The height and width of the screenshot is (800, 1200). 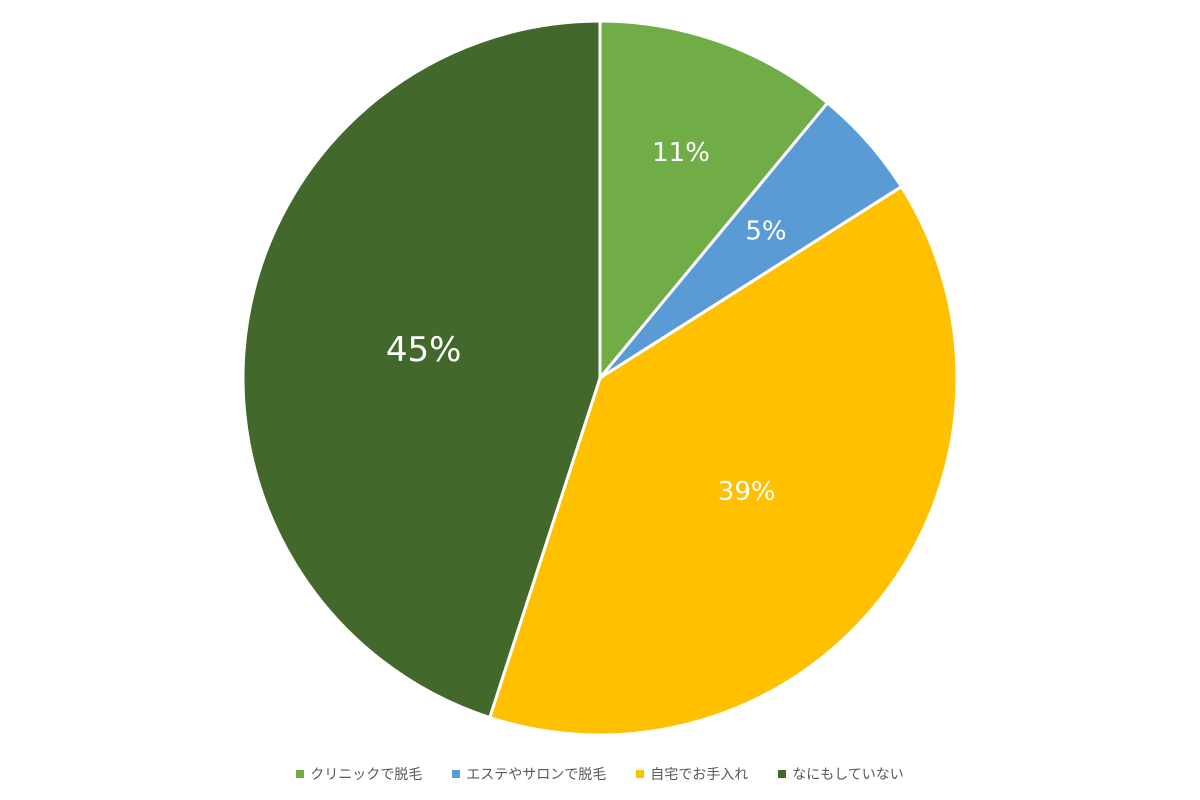 What do you see at coordinates (300, 774) in the screenshot?
I see `legend-swatch-clinic` at bounding box center [300, 774].